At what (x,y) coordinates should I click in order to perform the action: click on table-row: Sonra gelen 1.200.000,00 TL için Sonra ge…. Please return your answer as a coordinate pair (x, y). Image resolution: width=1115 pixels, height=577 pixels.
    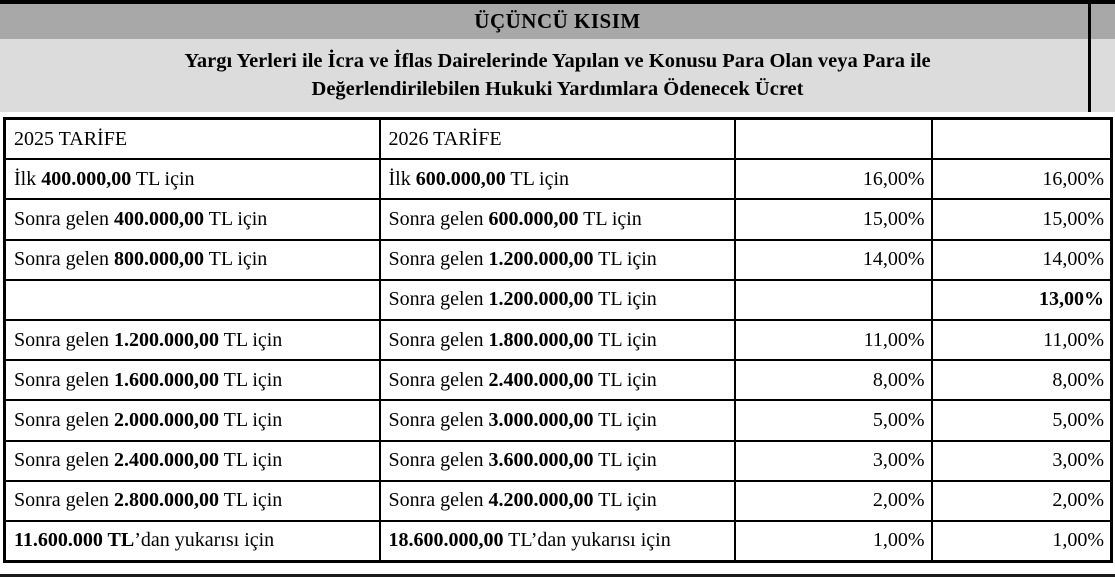
    Looking at the image, I should click on (558, 340).